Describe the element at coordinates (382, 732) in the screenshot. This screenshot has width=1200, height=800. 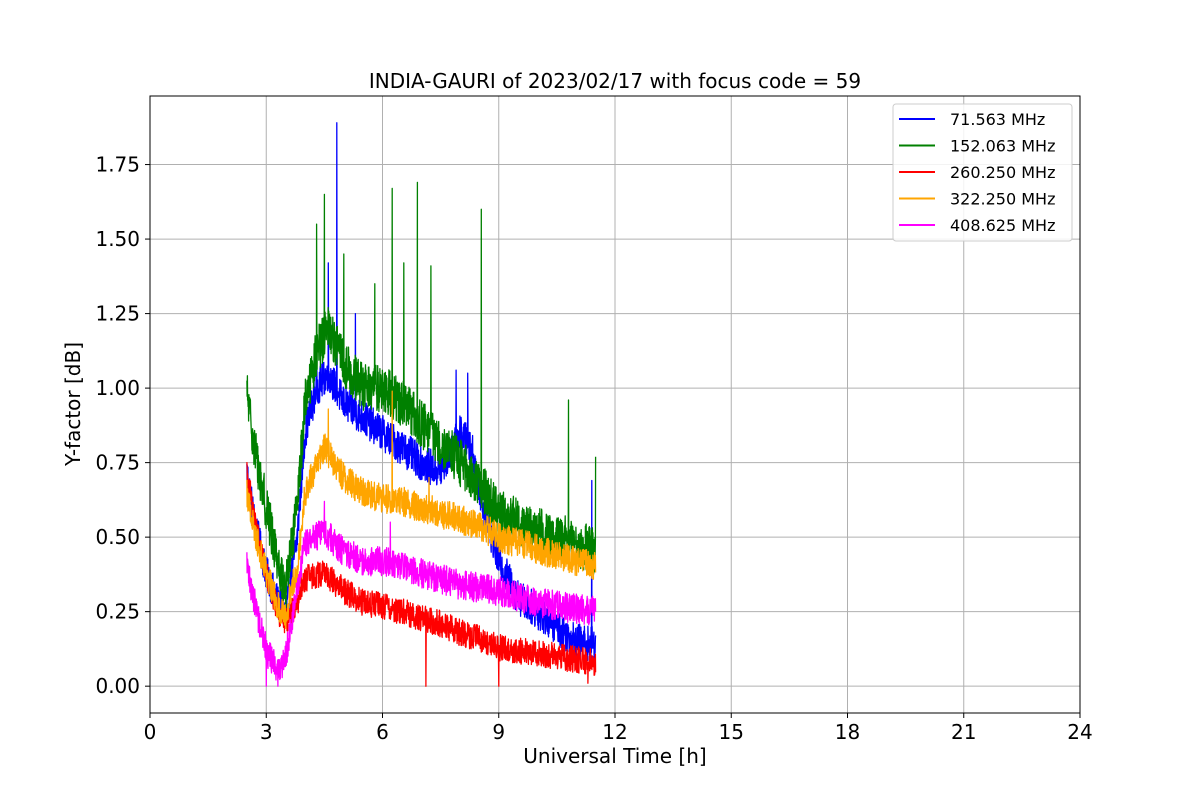
I see `x-tick-label: 6` at that location.